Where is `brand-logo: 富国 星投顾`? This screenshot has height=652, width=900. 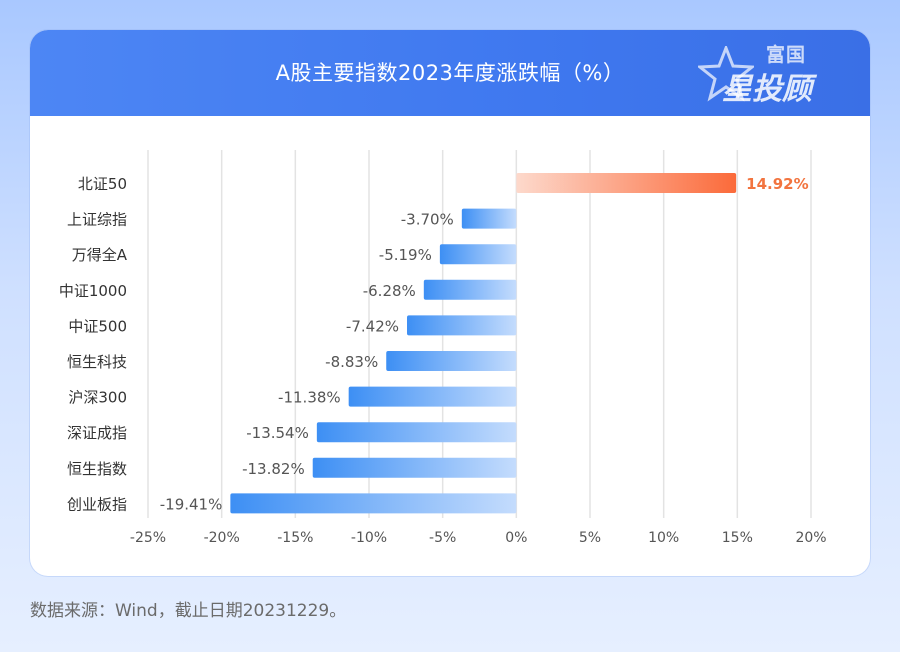
brand-logo: 富国 星投顾 is located at coordinates (773, 73).